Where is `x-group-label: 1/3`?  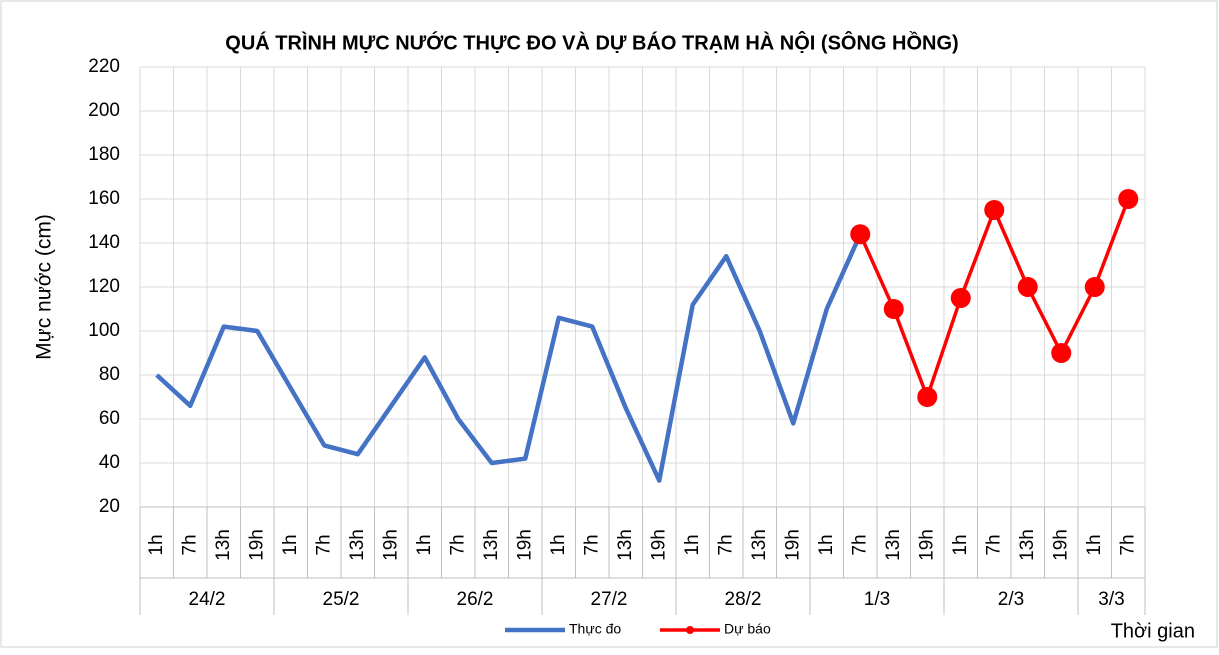
x-group-label: 1/3 is located at coordinates (877, 599).